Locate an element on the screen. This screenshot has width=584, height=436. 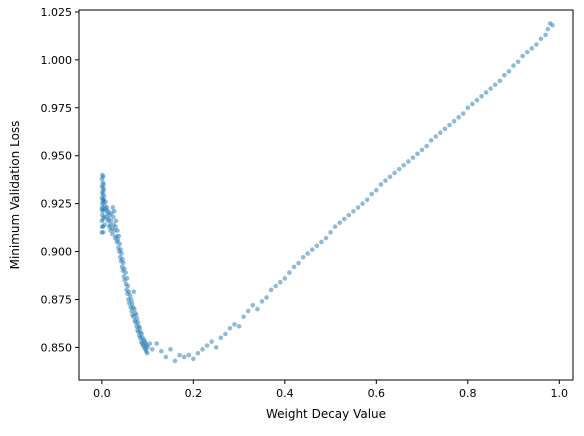
x-axis-ticks: 0.0 0.2 0.4 0.6 0.8 1.0 is located at coordinates (330, 390).